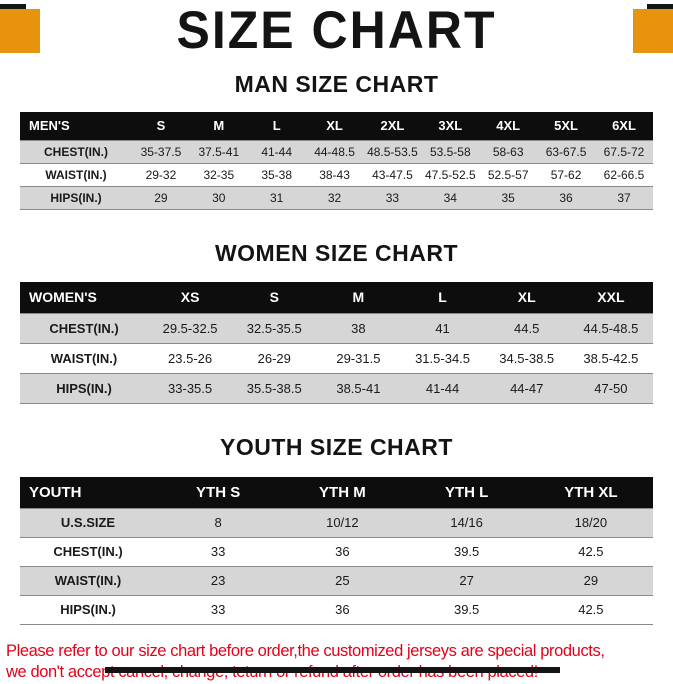 Image resolution: width=673 pixels, height=684 pixels. What do you see at coordinates (218, 493) in the screenshot?
I see `size-column-header: YTH S` at bounding box center [218, 493].